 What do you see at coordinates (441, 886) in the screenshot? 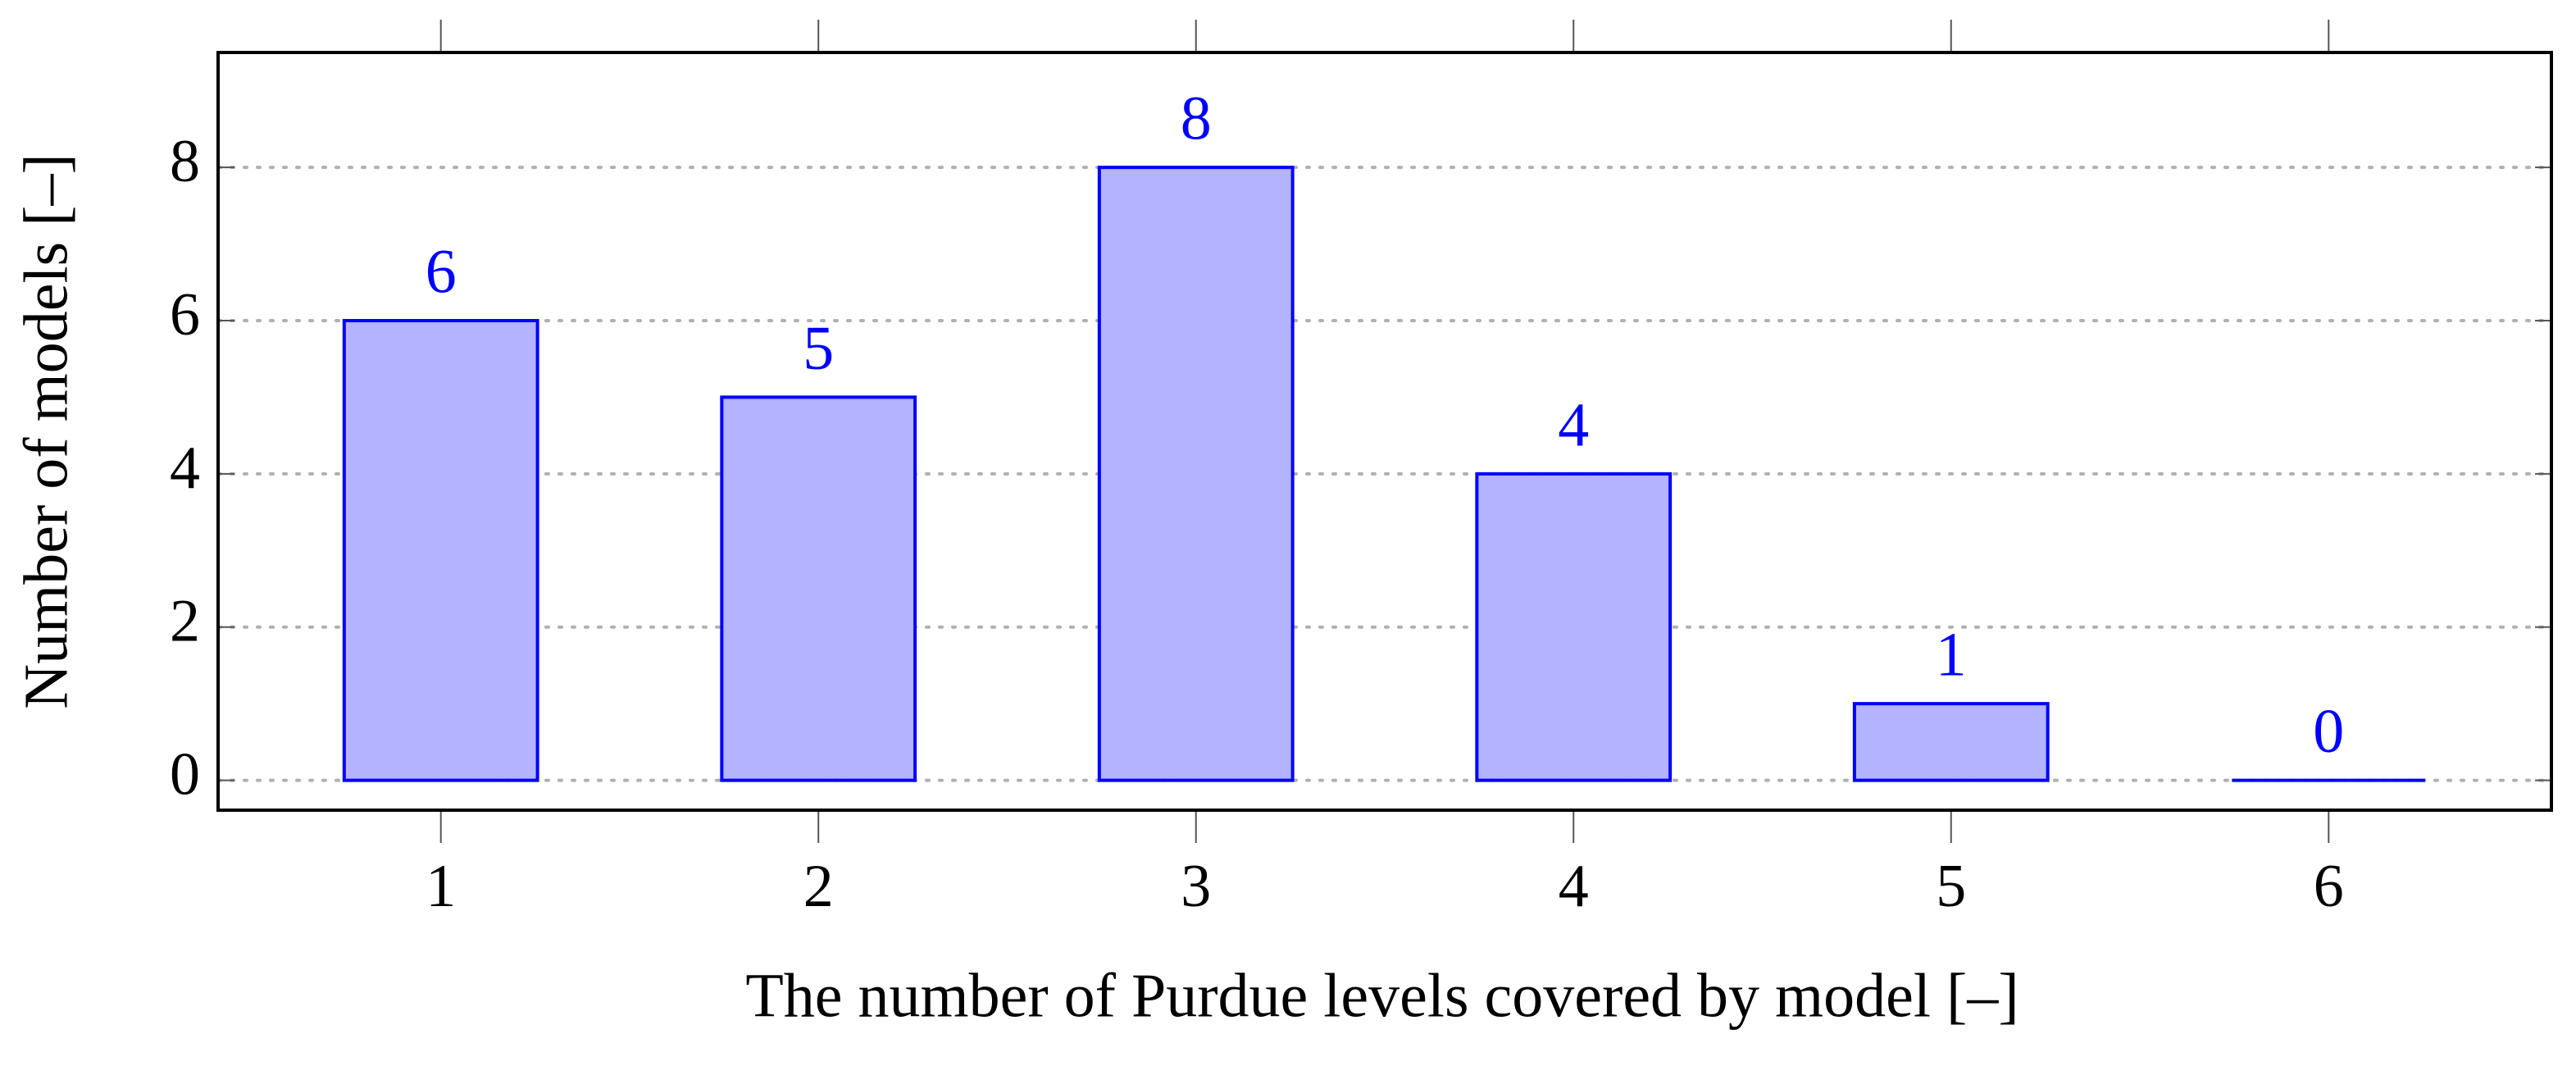
I see `x-tick-label: 1` at bounding box center [441, 886].